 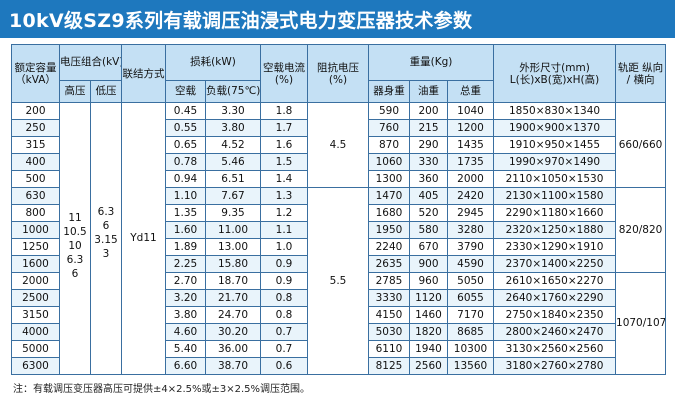 What do you see at coordinates (338, 73) in the screenshot?
I see `header-impedance: 阻抗电压(%)` at bounding box center [338, 73].